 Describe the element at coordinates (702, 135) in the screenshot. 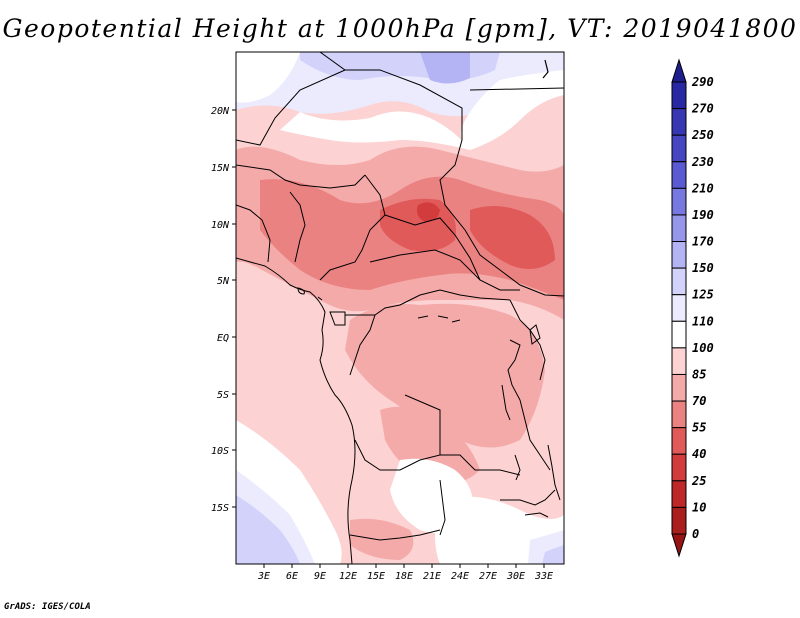

I see `colorbar-label: 250` at that location.